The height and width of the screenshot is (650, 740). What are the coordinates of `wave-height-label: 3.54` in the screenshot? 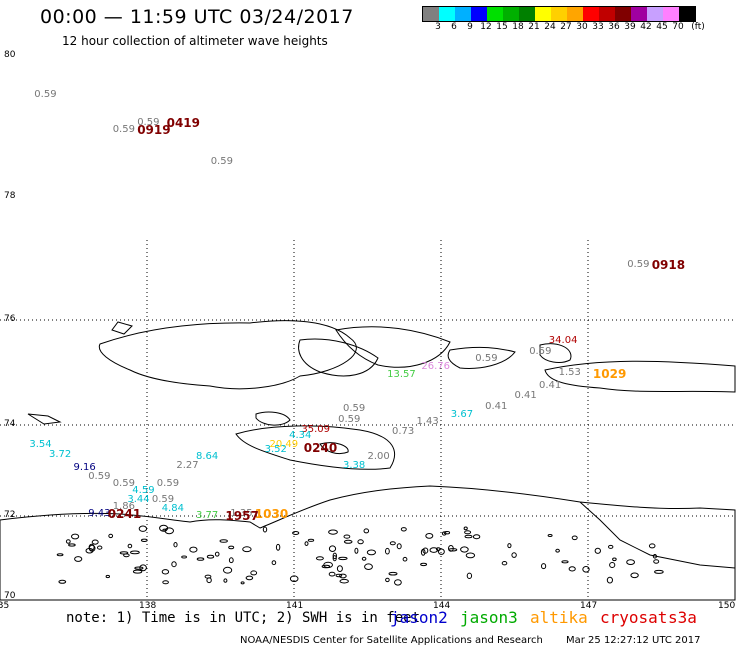 It's located at (40, 445).